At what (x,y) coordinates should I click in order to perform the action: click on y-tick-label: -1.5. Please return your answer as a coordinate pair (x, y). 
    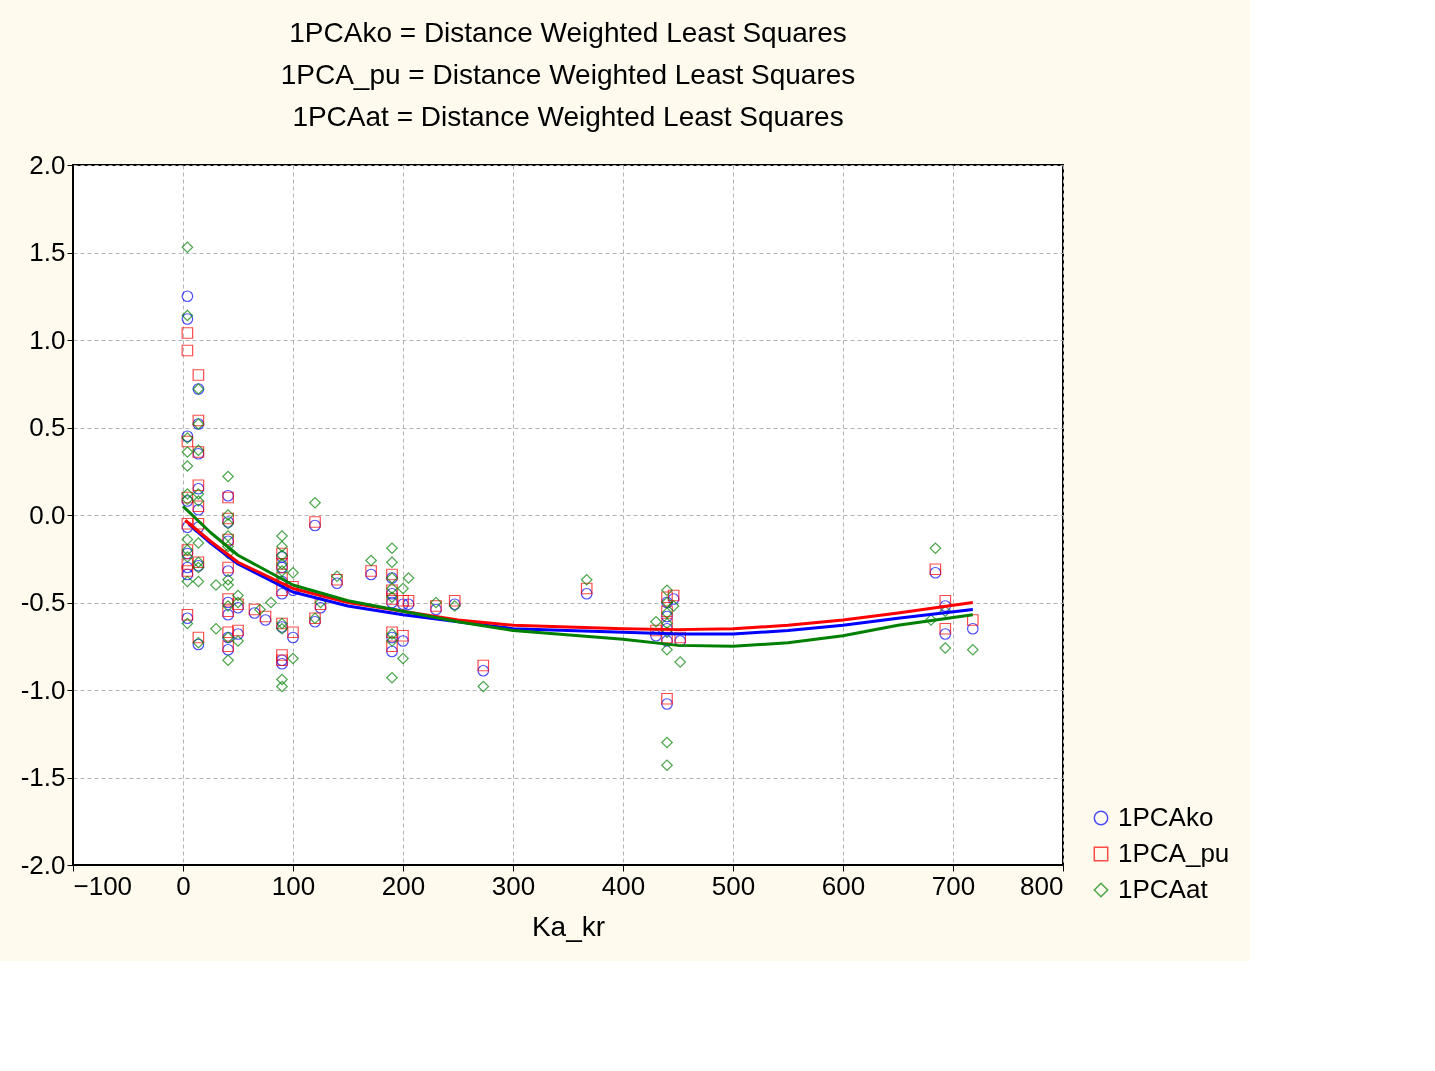
    Looking at the image, I should click on (43, 777).